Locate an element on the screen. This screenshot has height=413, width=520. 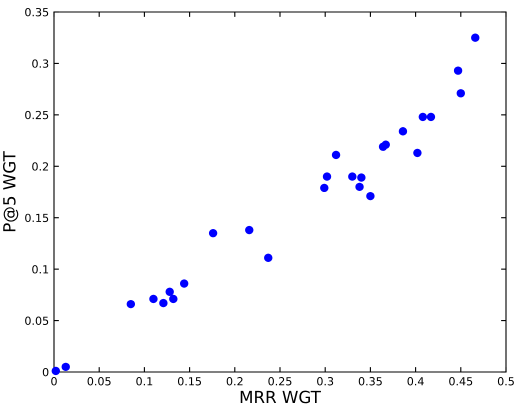
x-tick-label: 0.35 is located at coordinates (370, 381).